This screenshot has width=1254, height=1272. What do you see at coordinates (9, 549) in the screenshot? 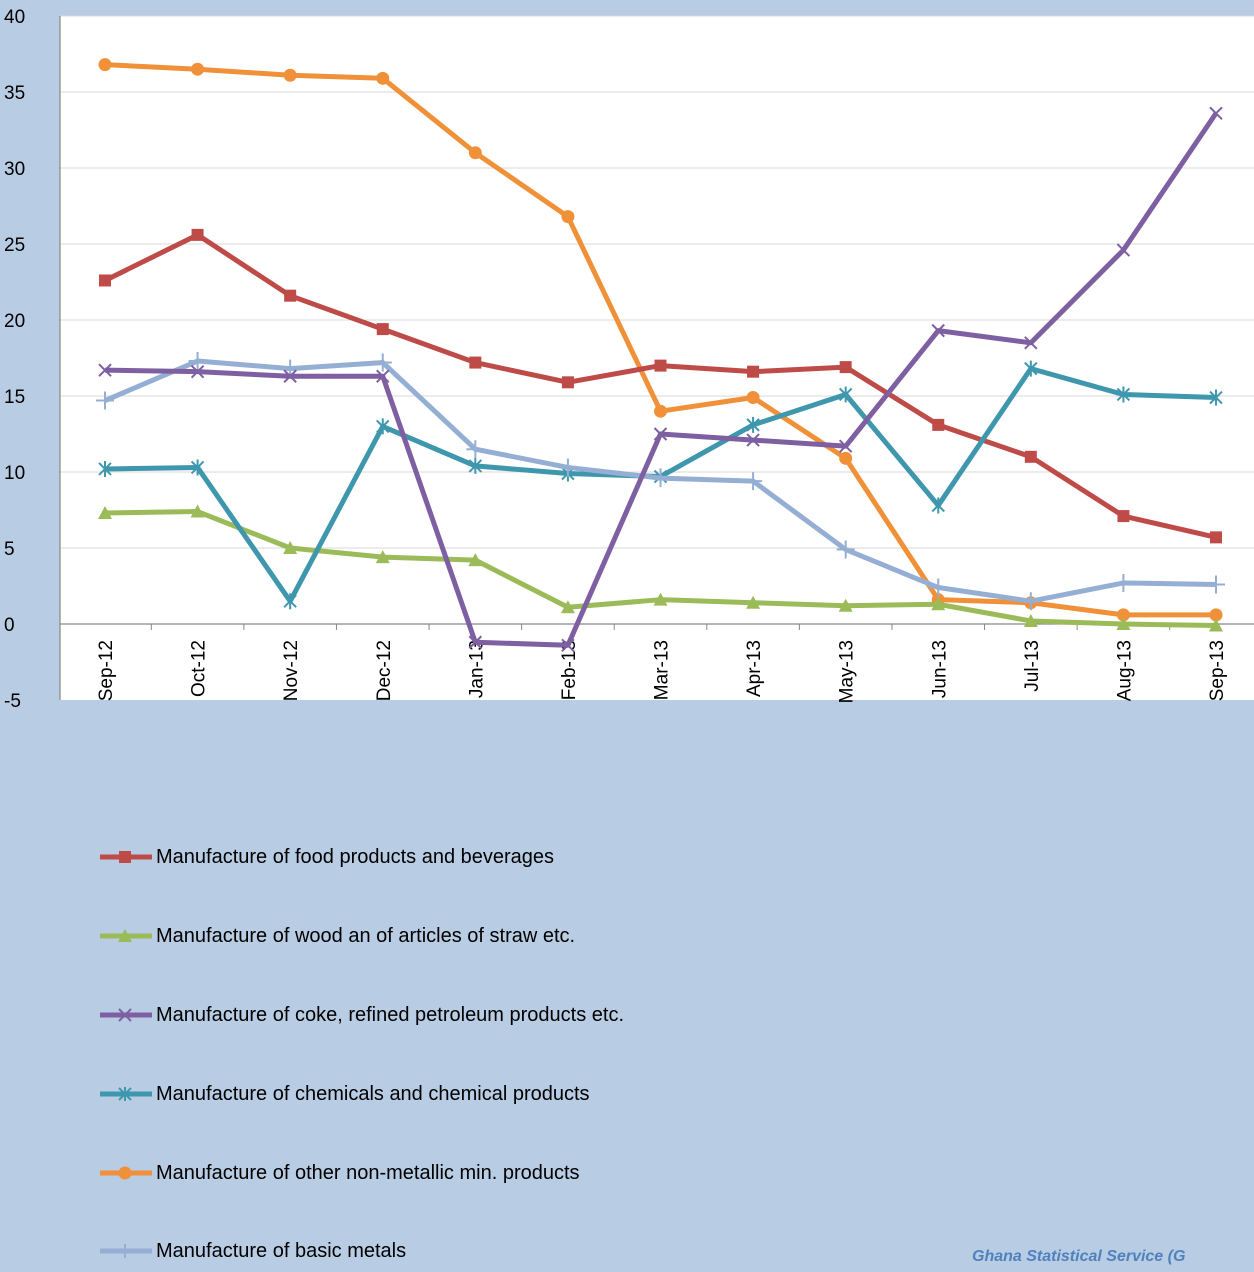
I see `y-tick-label: 5` at bounding box center [9, 549].